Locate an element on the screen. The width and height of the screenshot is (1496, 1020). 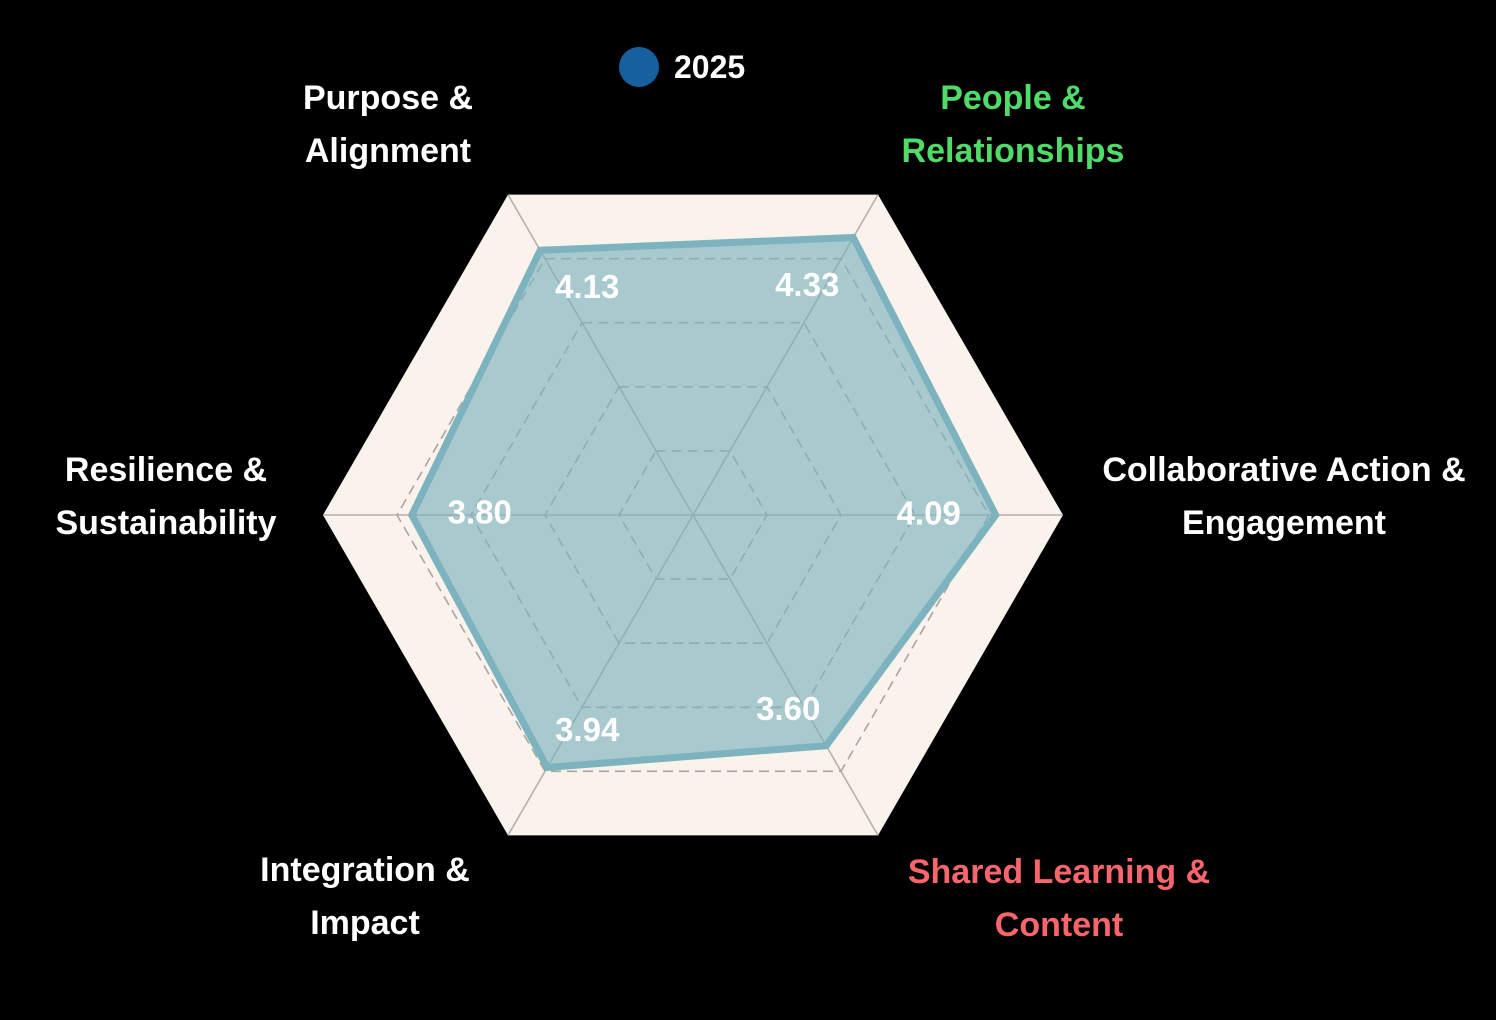
axis-label-resilience-sustainability: Resilience & Sustainability is located at coordinates (165, 497).